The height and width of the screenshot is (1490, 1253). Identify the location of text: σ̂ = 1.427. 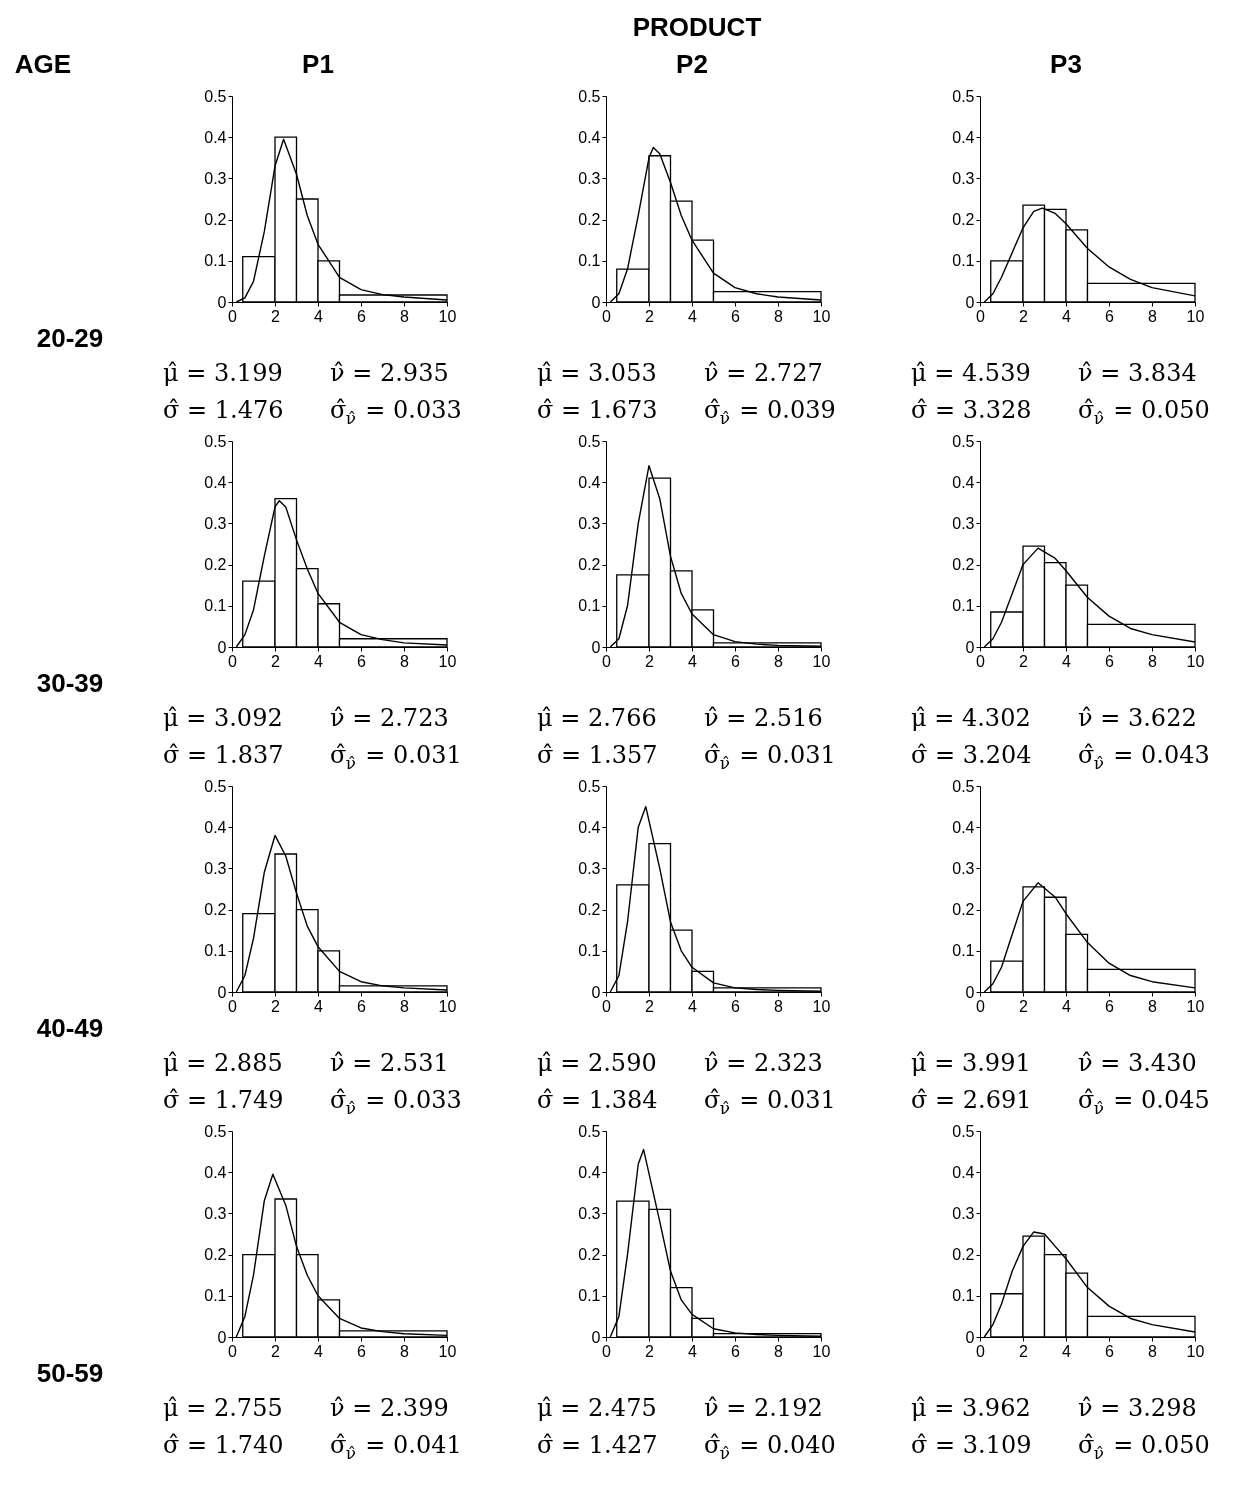
(597, 1445).